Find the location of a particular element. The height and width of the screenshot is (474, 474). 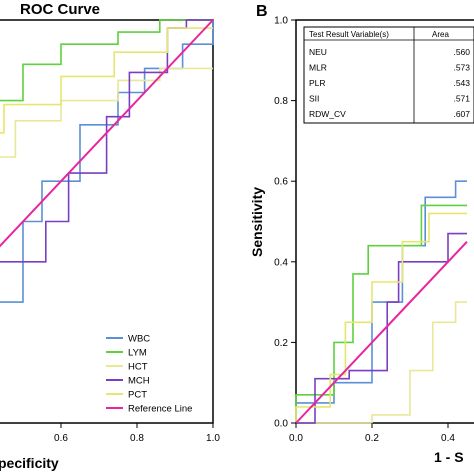

area-table-value-rdw-cv: .607 is located at coordinates (461, 114).